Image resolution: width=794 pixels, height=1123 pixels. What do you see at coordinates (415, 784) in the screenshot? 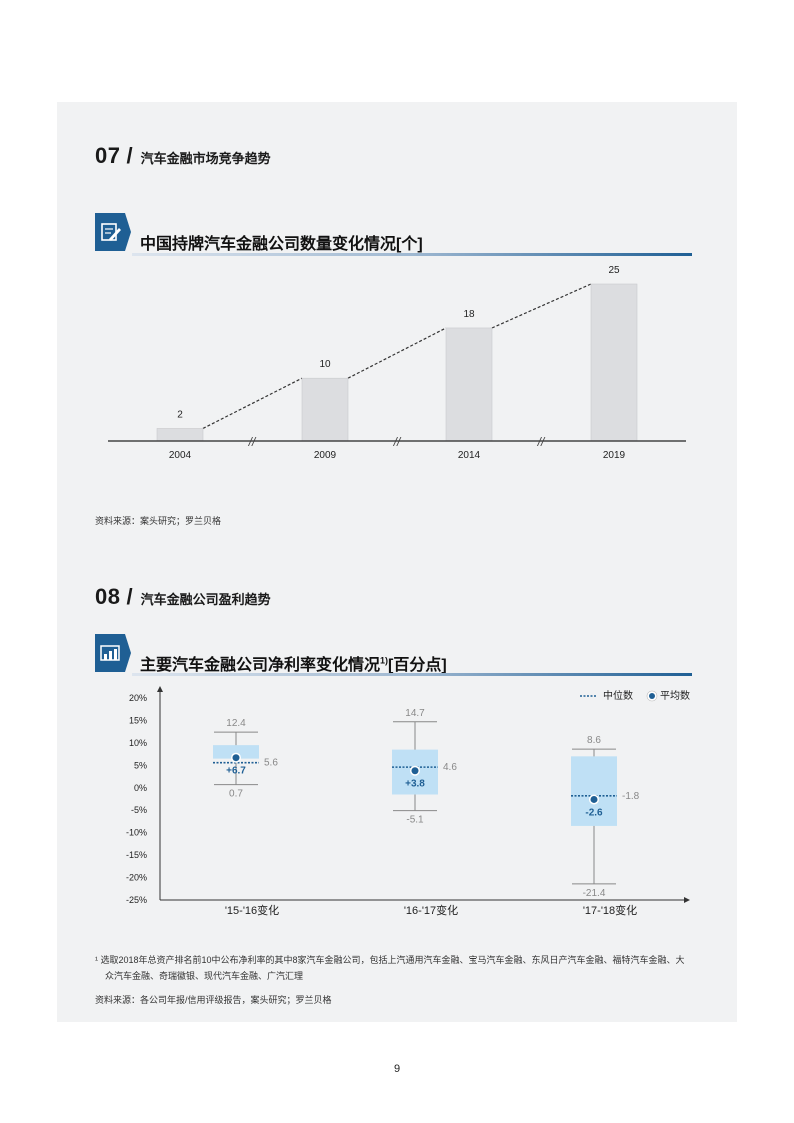
I see `mean-label: +3.8` at bounding box center [415, 784].